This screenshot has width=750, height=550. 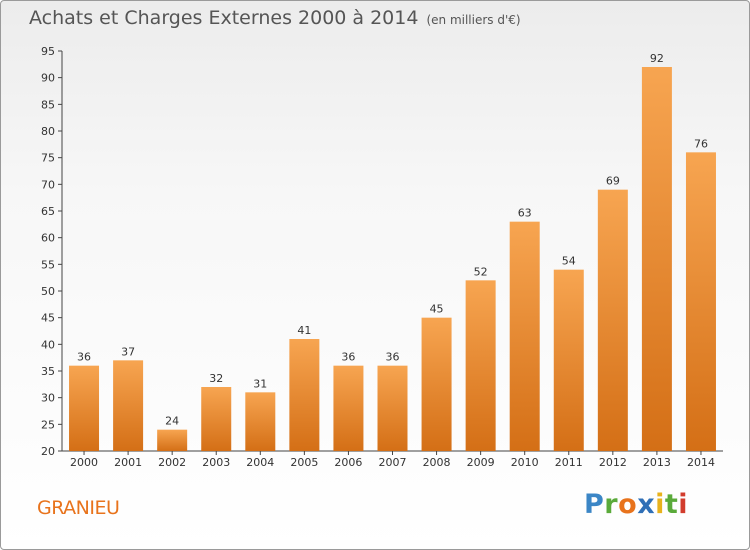 What do you see at coordinates (84, 462) in the screenshot?
I see `x-tick-label: 2000` at bounding box center [84, 462].